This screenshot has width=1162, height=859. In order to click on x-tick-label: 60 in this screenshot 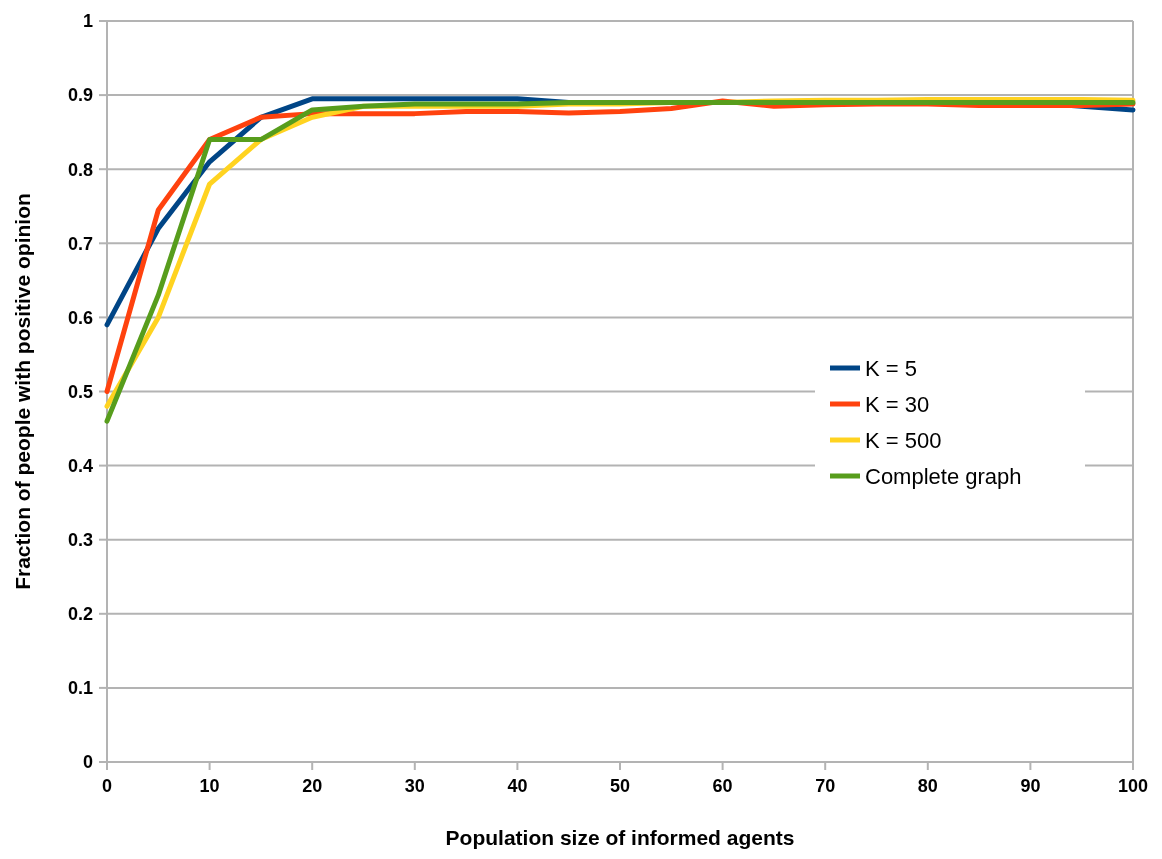, I will do `click(722, 786)`.